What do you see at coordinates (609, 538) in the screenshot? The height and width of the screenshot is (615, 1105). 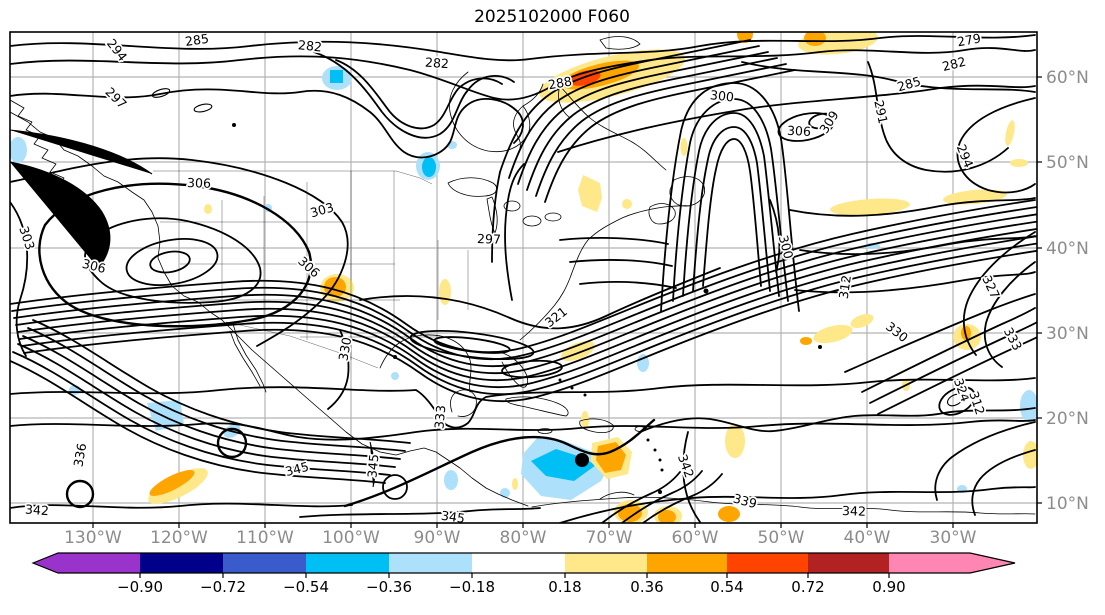 I see `lon-tick-label: 70°W` at bounding box center [609, 538].